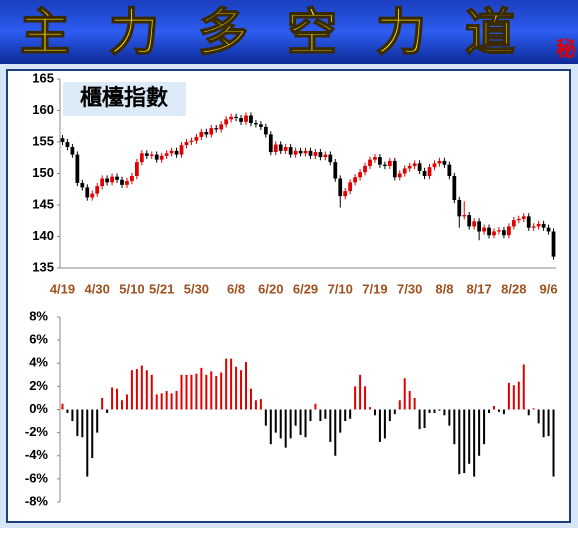 This screenshot has height=533, width=578. What do you see at coordinates (409, 288) in the screenshot?
I see `x-tick-label: 7/30` at bounding box center [409, 288].